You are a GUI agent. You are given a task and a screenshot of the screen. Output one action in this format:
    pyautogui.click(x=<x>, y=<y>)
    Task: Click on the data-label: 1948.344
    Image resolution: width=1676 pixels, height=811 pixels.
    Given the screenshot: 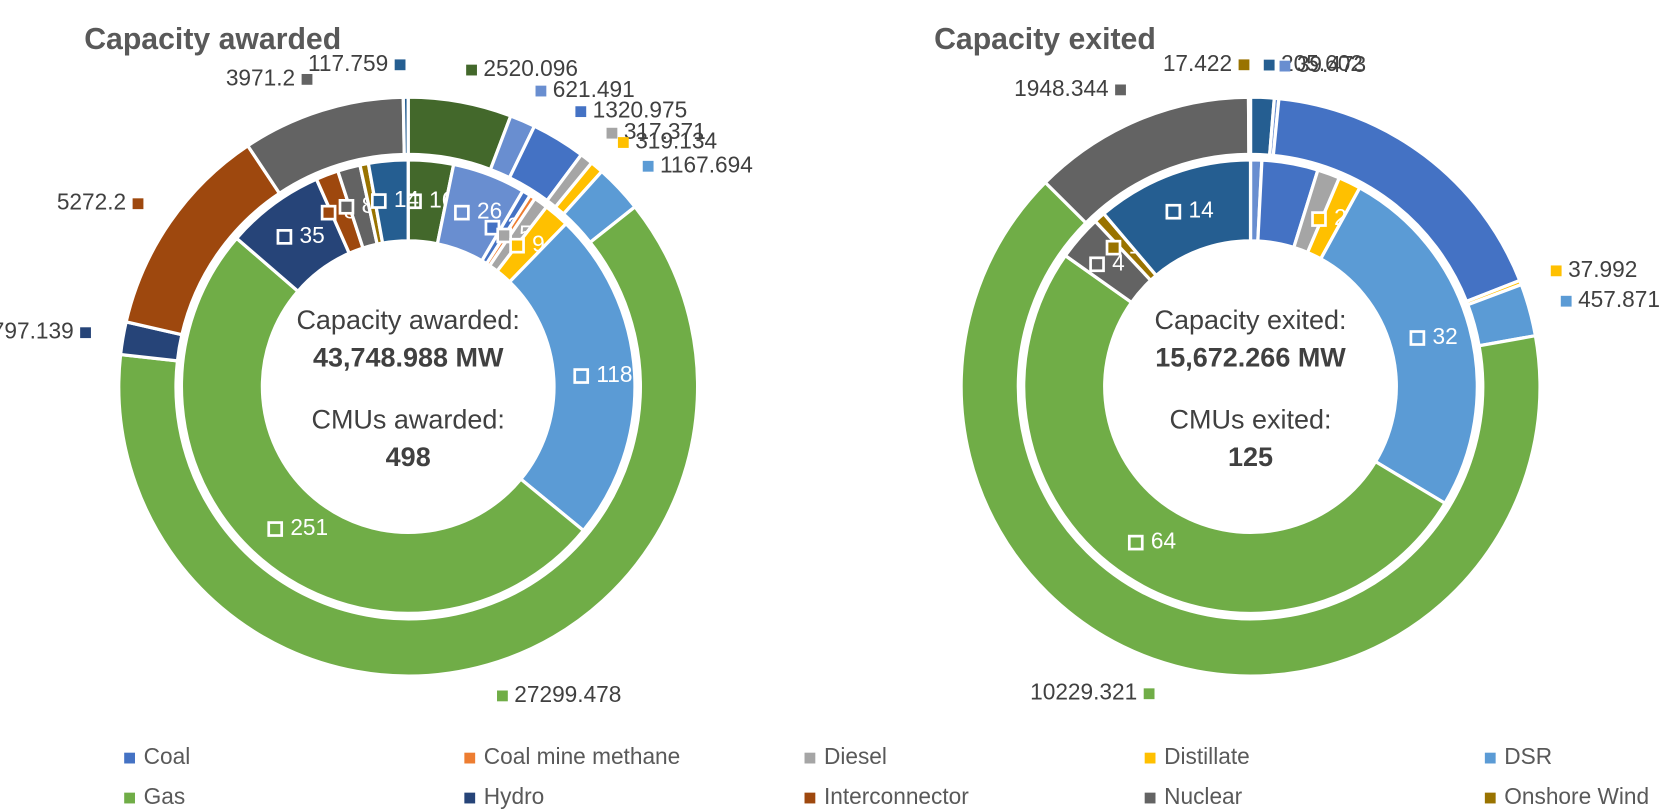 What is the action you would take?
    pyautogui.click(x=1061, y=88)
    